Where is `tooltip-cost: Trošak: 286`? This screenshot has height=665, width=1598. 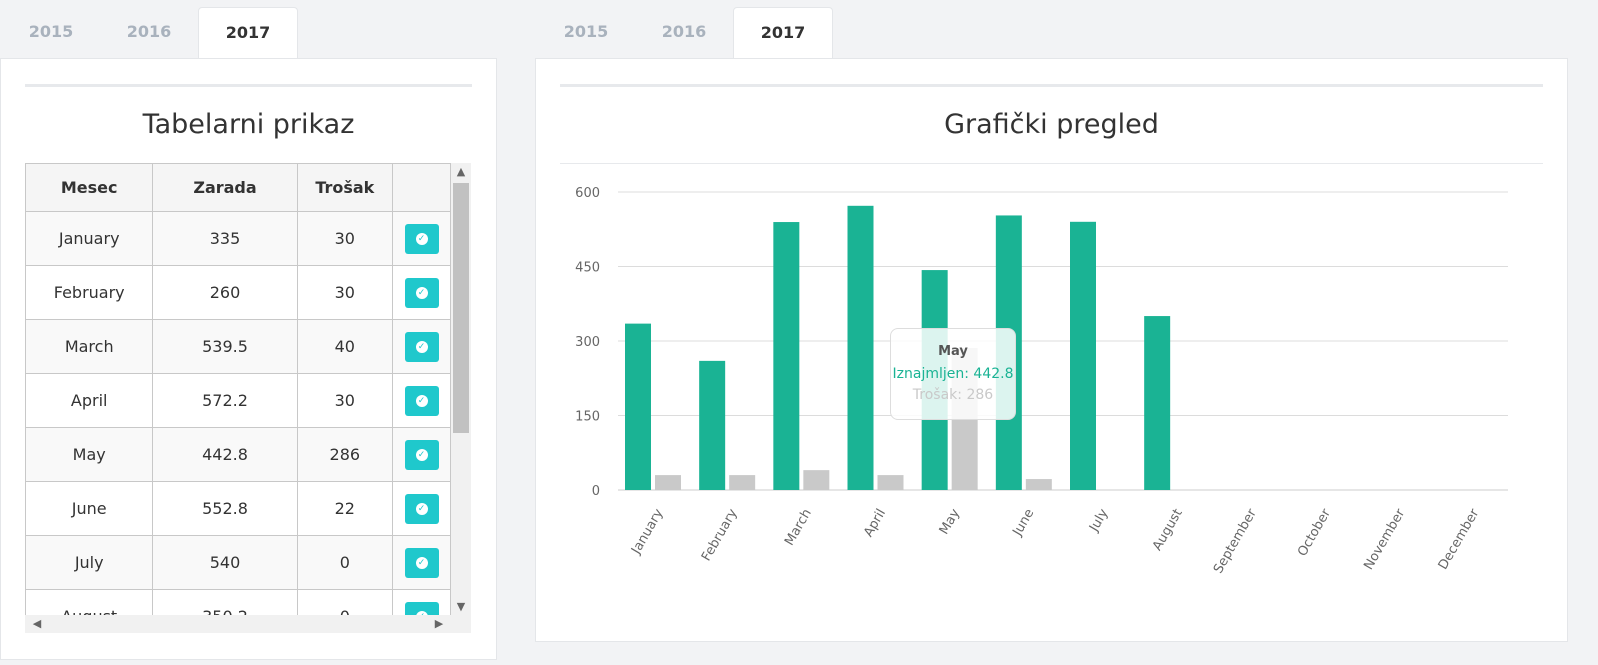 tooltip-cost: Trošak: 286 is located at coordinates (953, 395).